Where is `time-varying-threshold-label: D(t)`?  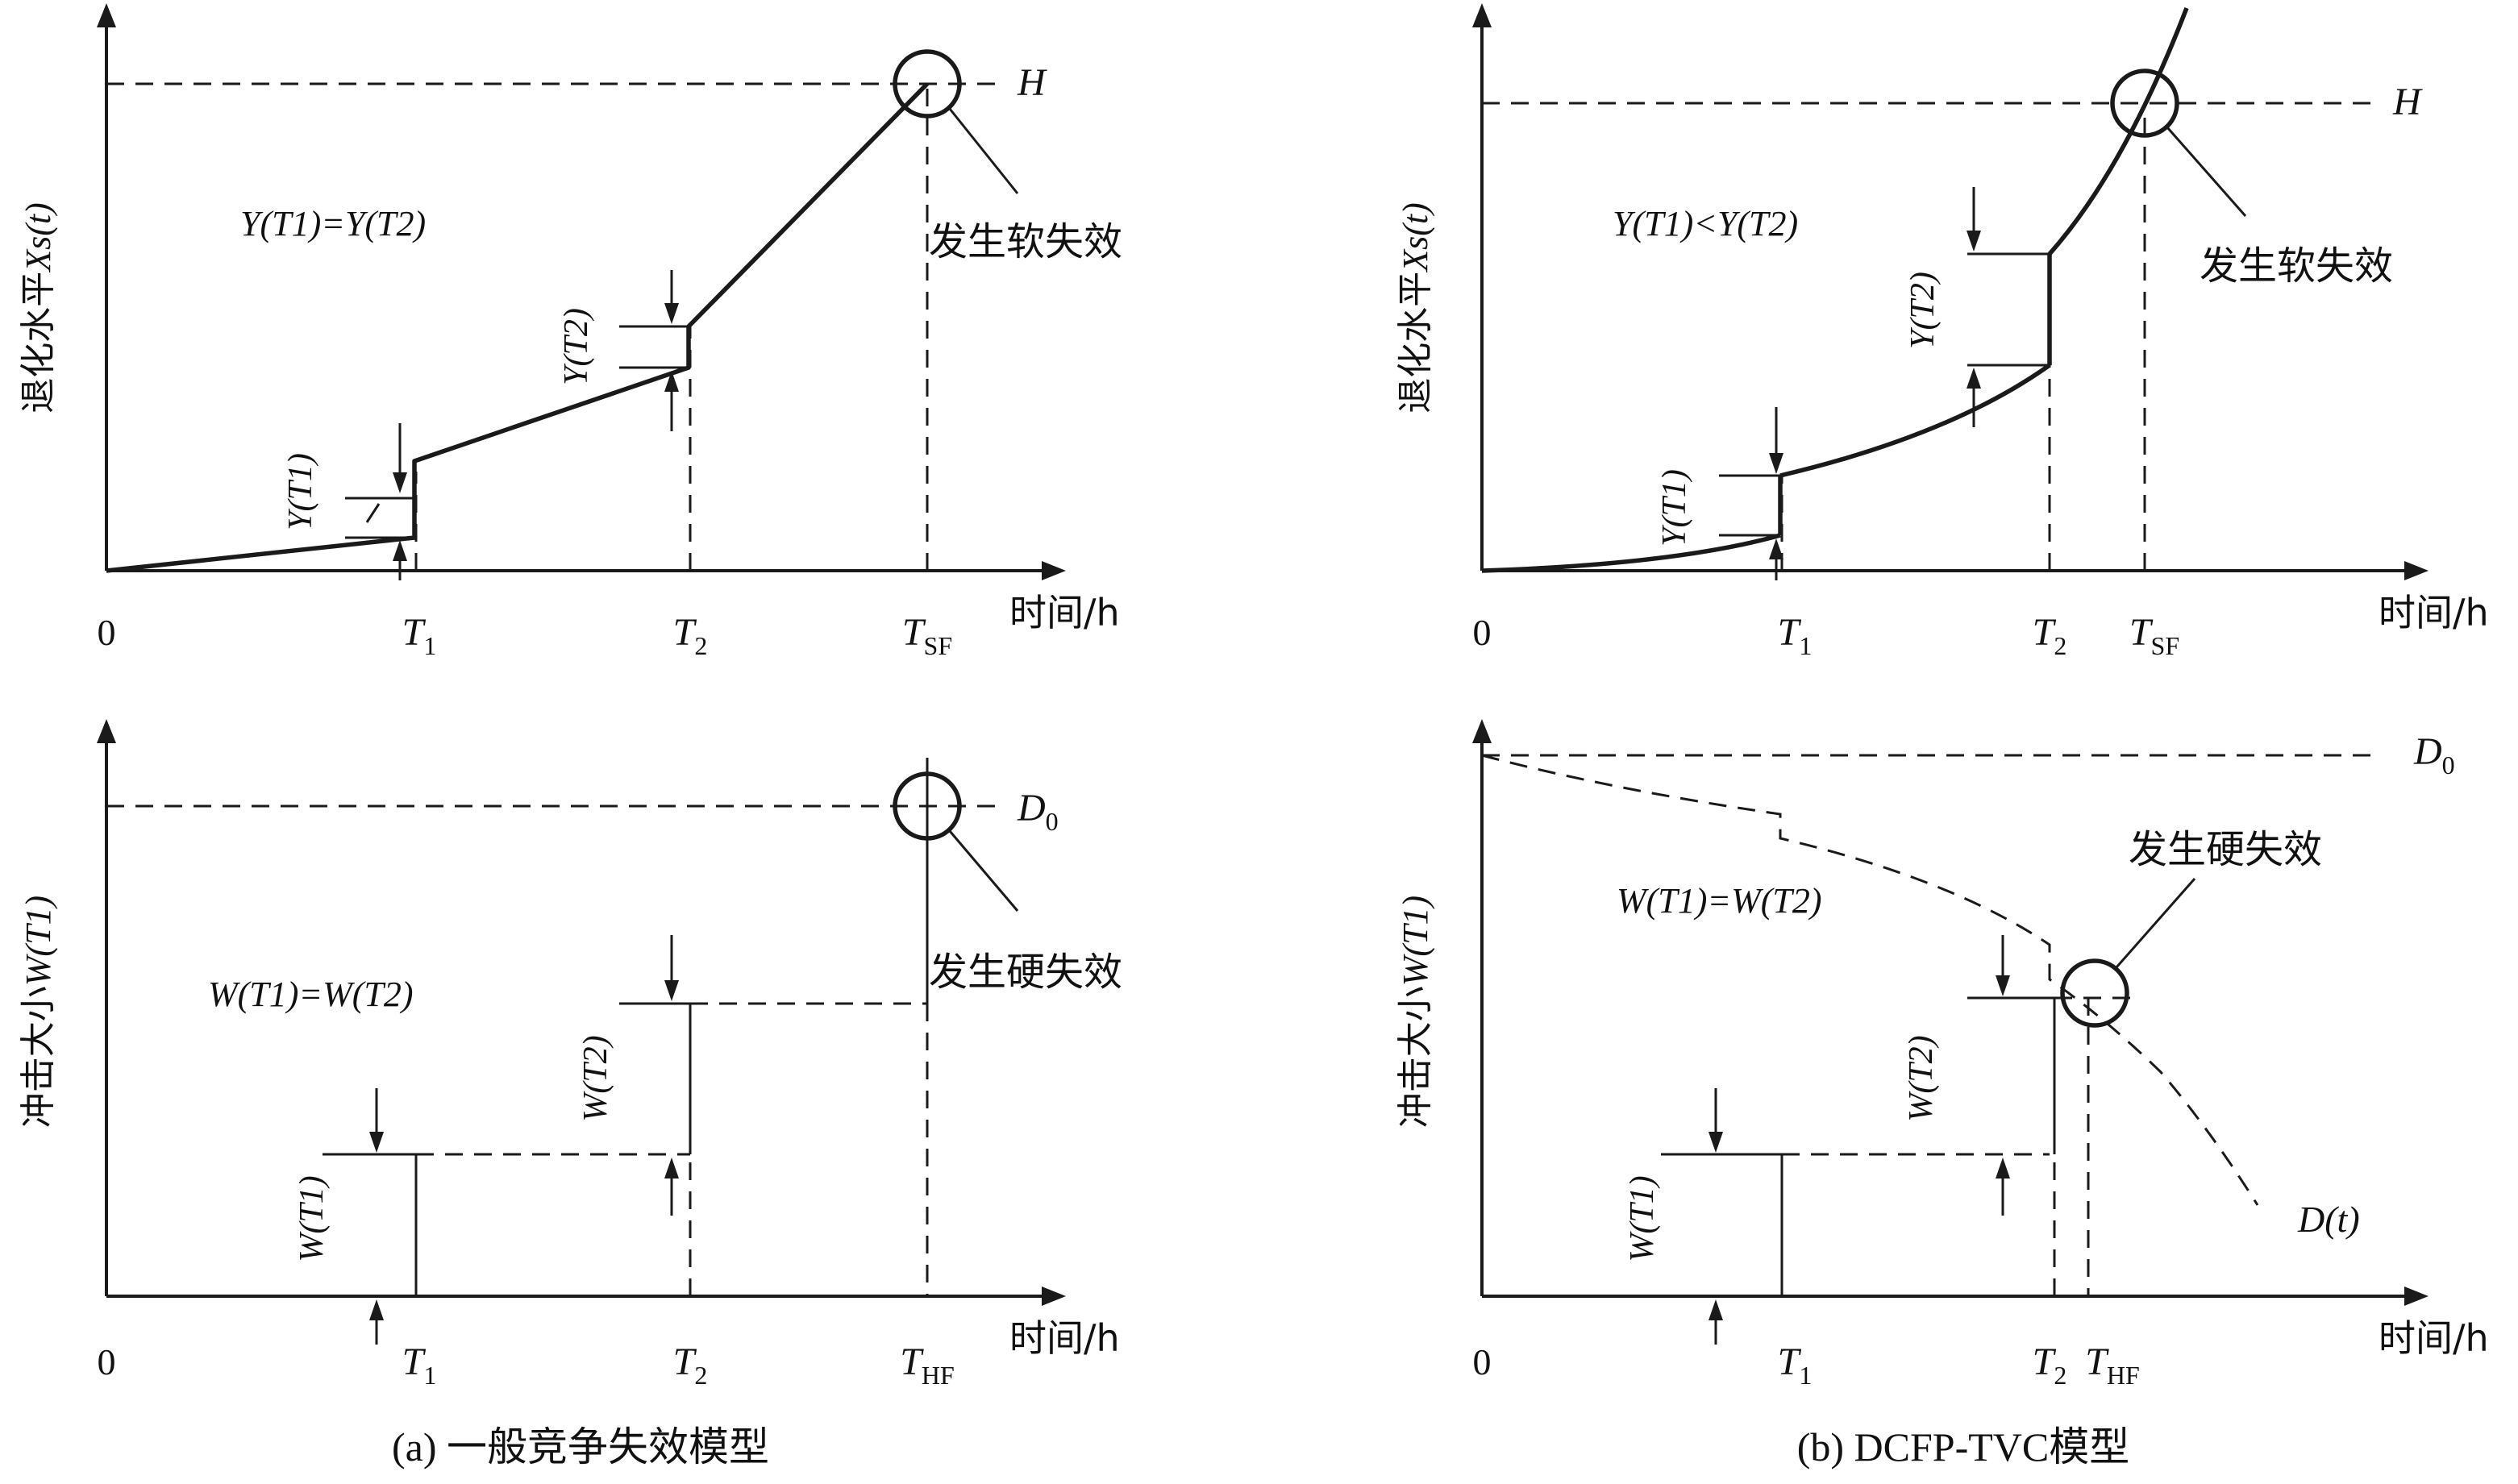 time-varying-threshold-label: D(t) is located at coordinates (2328, 1219).